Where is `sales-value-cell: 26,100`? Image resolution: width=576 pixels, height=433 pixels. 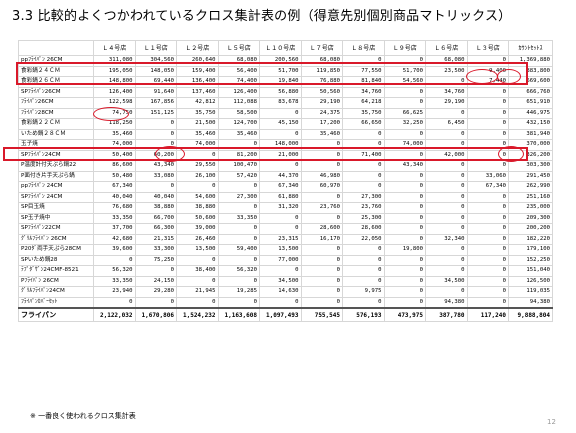 sales-value-cell: 26,100 is located at coordinates (197, 176).